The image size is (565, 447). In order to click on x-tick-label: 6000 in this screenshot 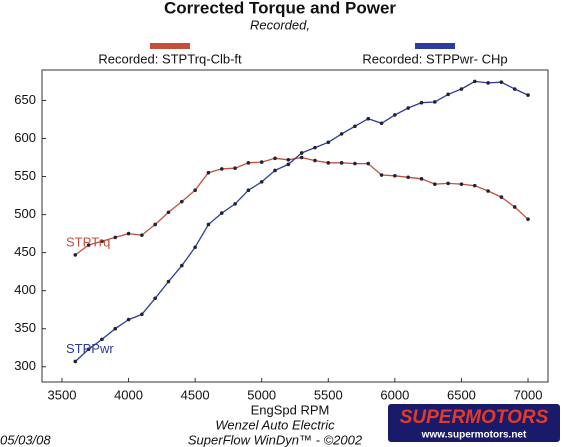, I will do `click(394, 394)`.